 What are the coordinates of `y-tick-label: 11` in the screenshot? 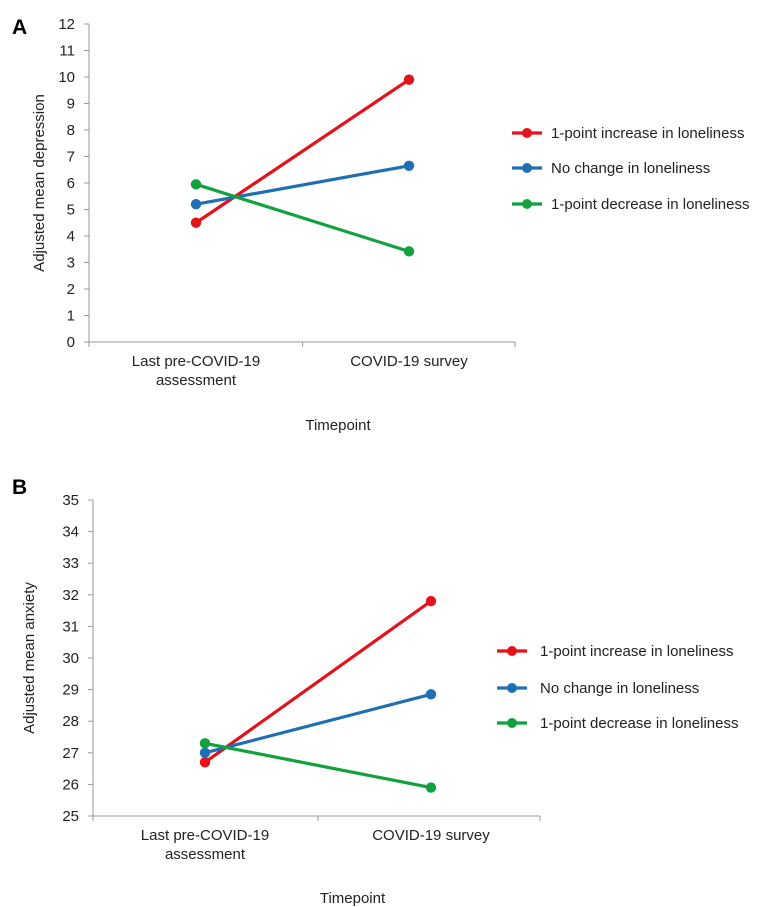 It's located at (67, 51).